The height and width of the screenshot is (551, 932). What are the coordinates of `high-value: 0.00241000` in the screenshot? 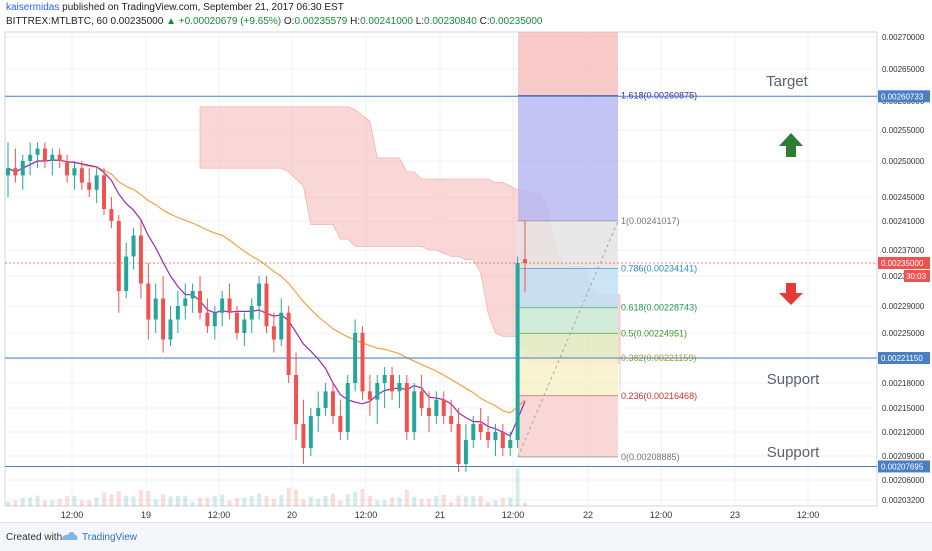 It's located at (386, 21).